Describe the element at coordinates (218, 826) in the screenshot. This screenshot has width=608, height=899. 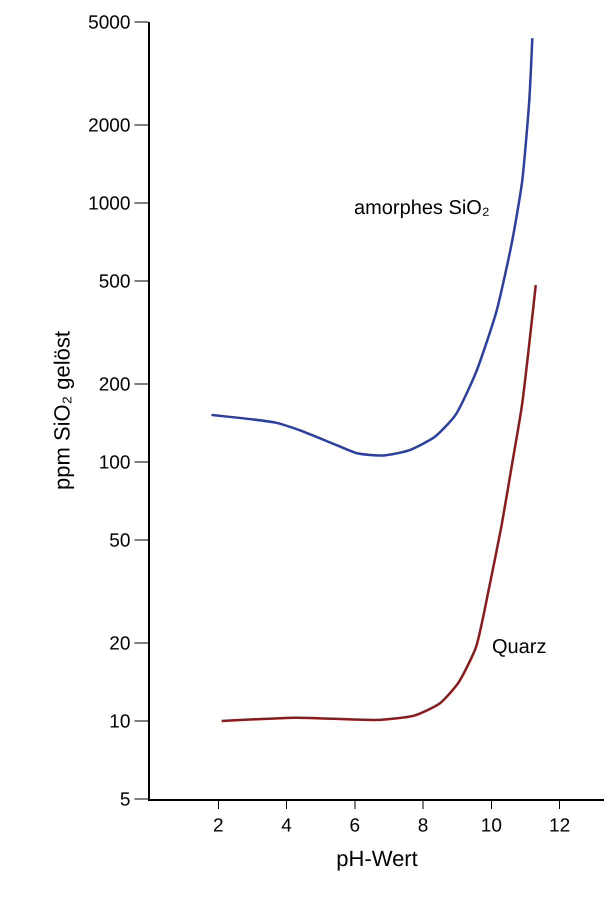
I see `x-tick-label: 2` at that location.